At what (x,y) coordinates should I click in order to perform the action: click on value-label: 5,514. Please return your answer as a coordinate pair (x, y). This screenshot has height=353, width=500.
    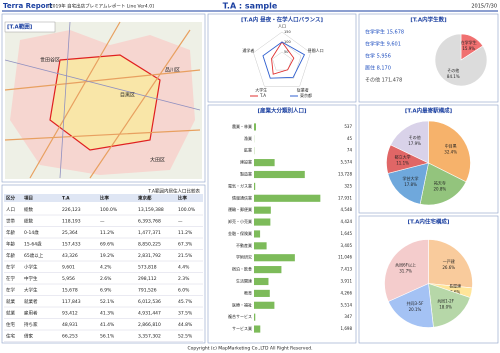
    Looking at the image, I should click on (347, 304).